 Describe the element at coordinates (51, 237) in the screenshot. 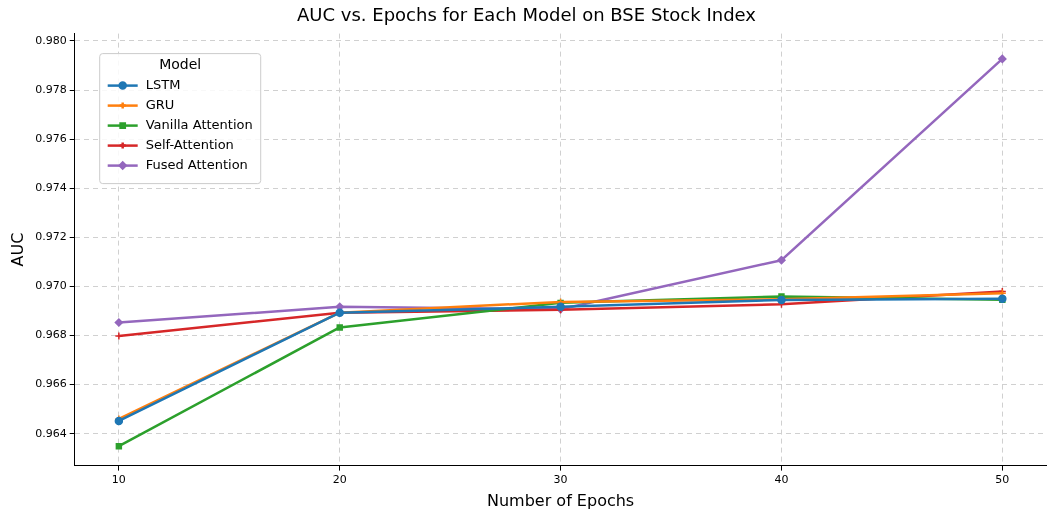

I see `y-tick-label: 0.972` at that location.